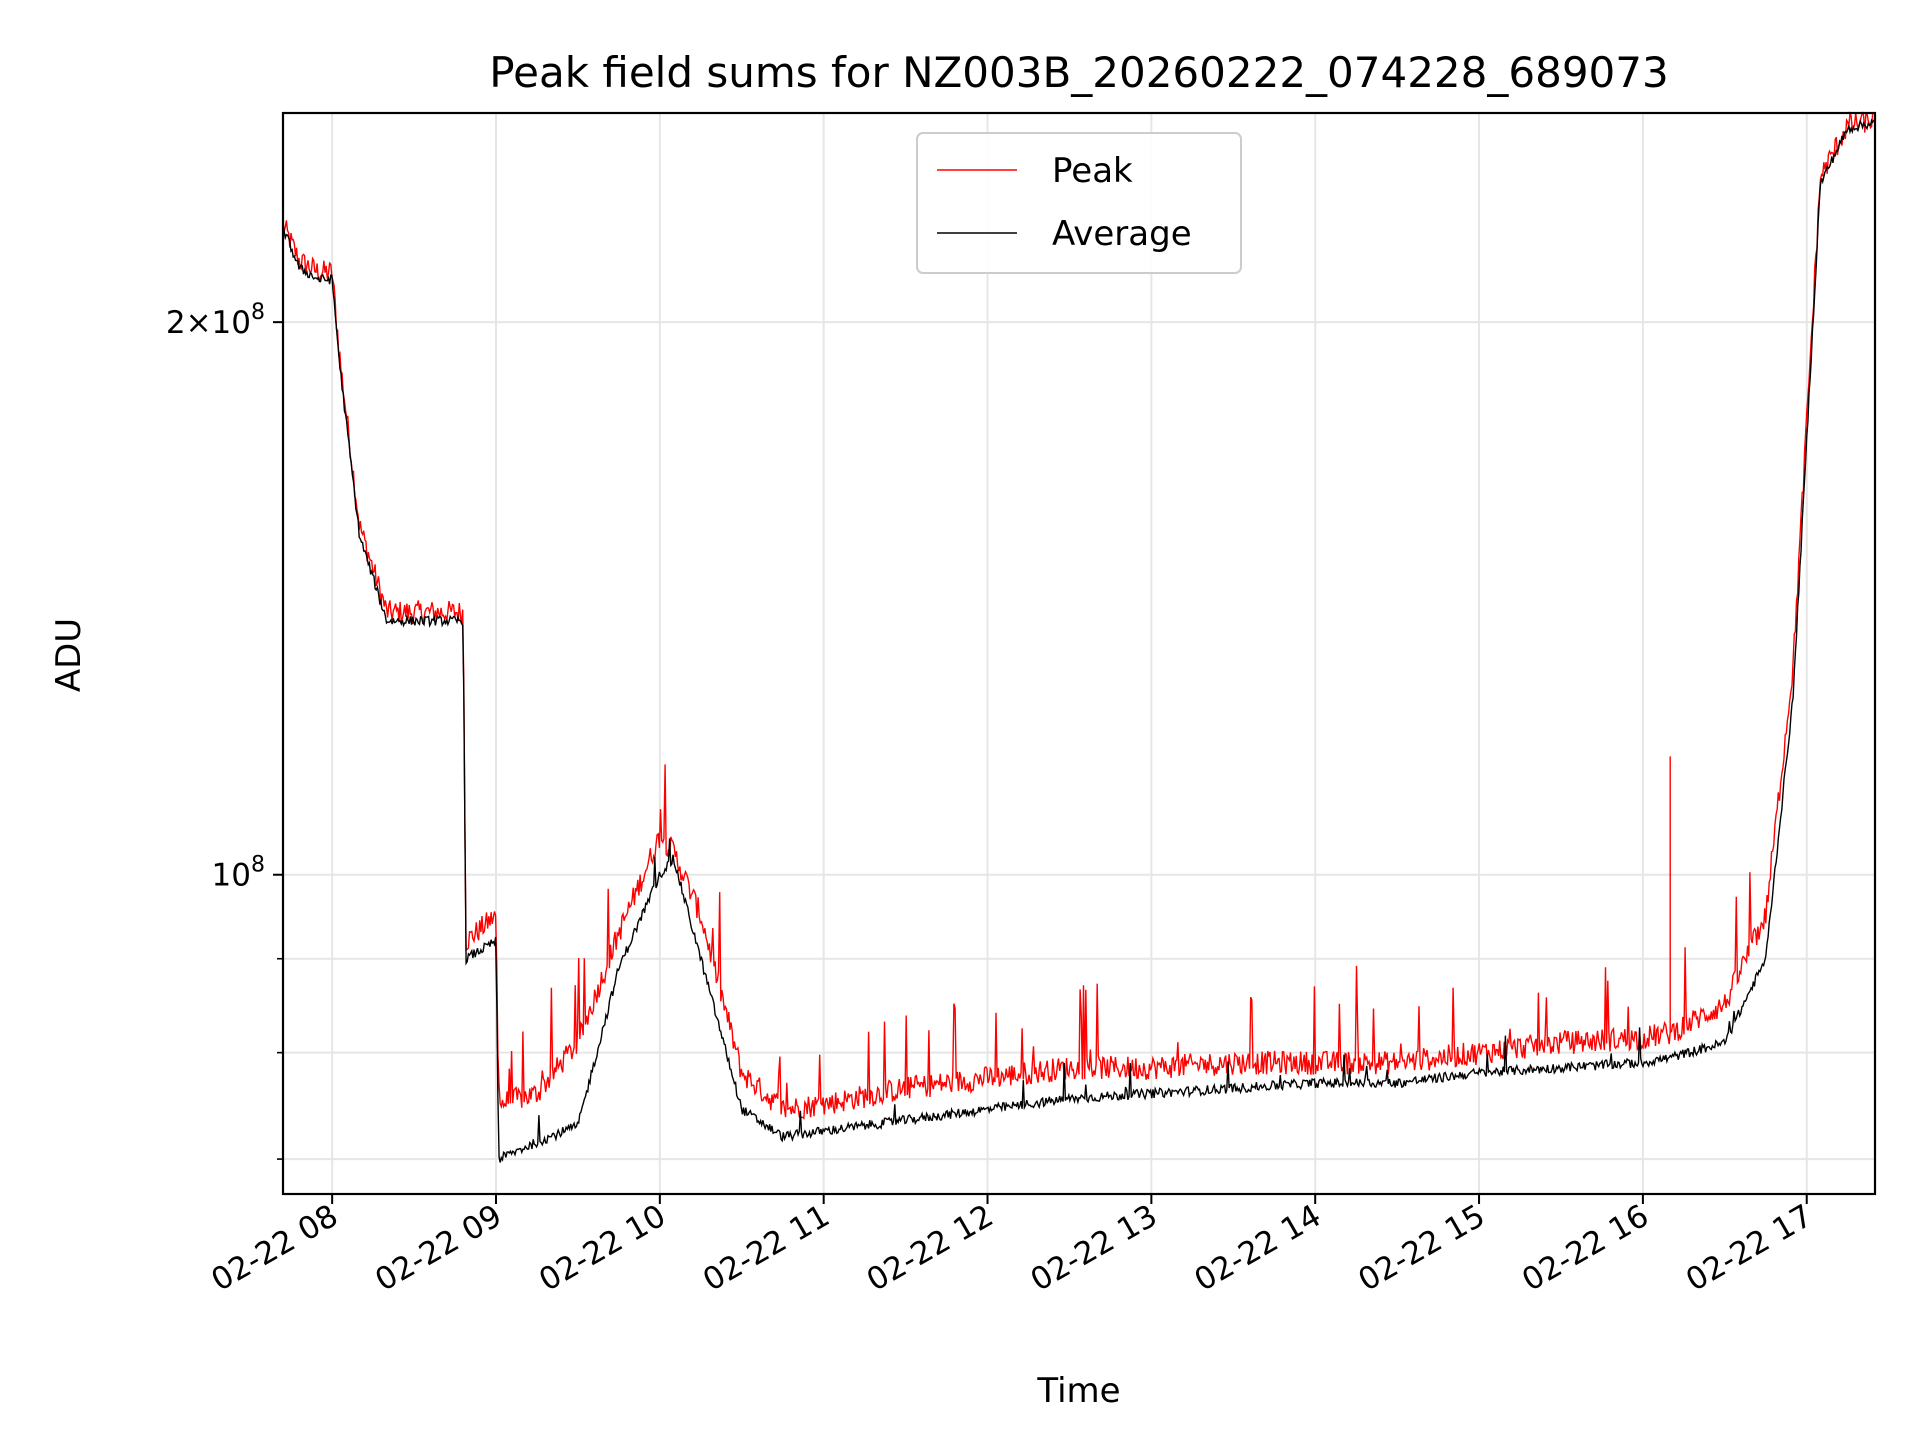 Image resolution: width=1920 pixels, height=1440 pixels. What do you see at coordinates (224, 730) in the screenshot?
I see `y-axis-ticks: 108 2×108` at bounding box center [224, 730].